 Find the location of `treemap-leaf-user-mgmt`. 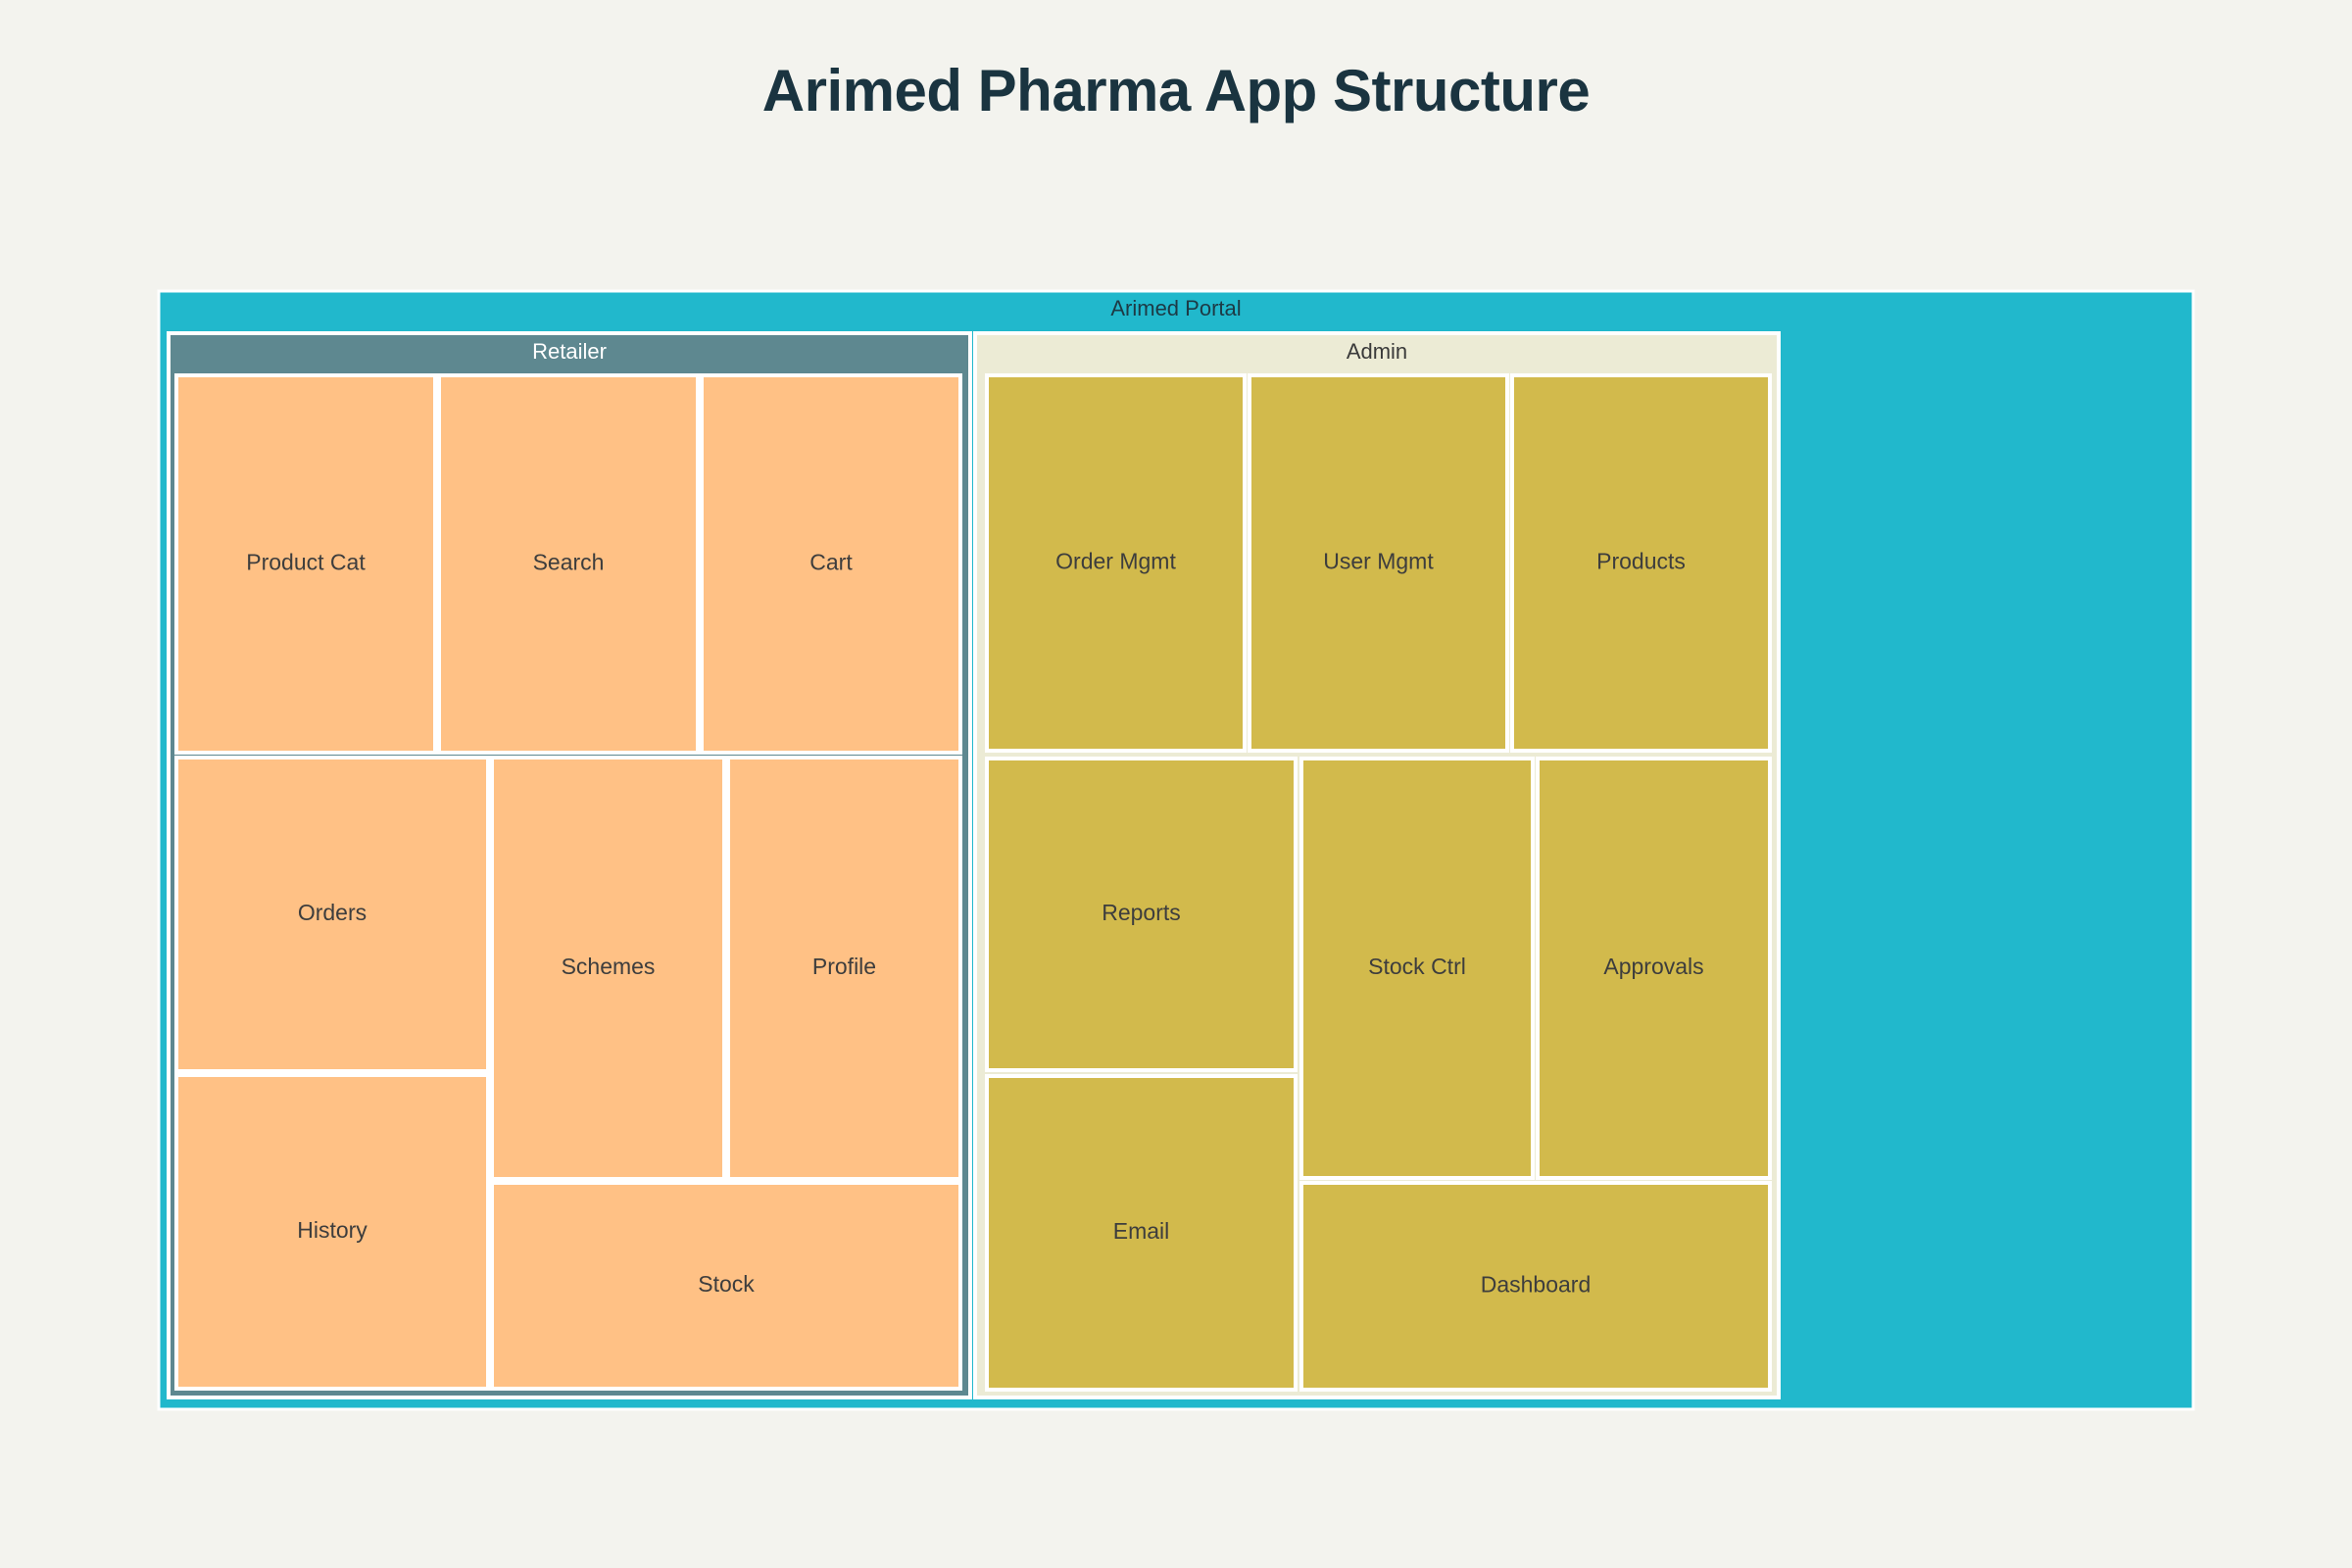

treemap-leaf-user-mgmt is located at coordinates (1378, 563).